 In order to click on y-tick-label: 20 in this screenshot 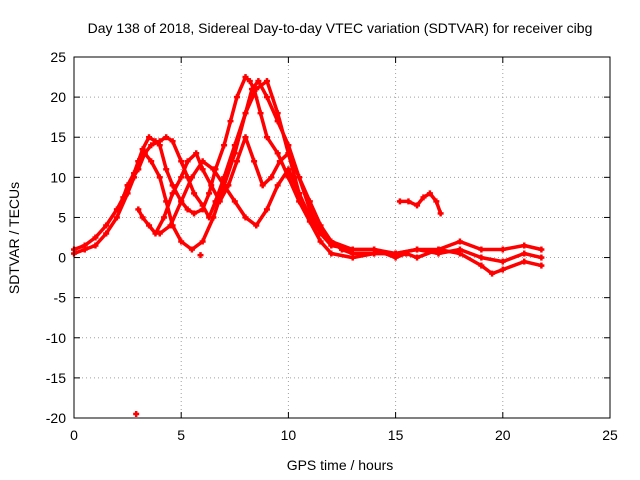, I will do `click(58, 97)`.